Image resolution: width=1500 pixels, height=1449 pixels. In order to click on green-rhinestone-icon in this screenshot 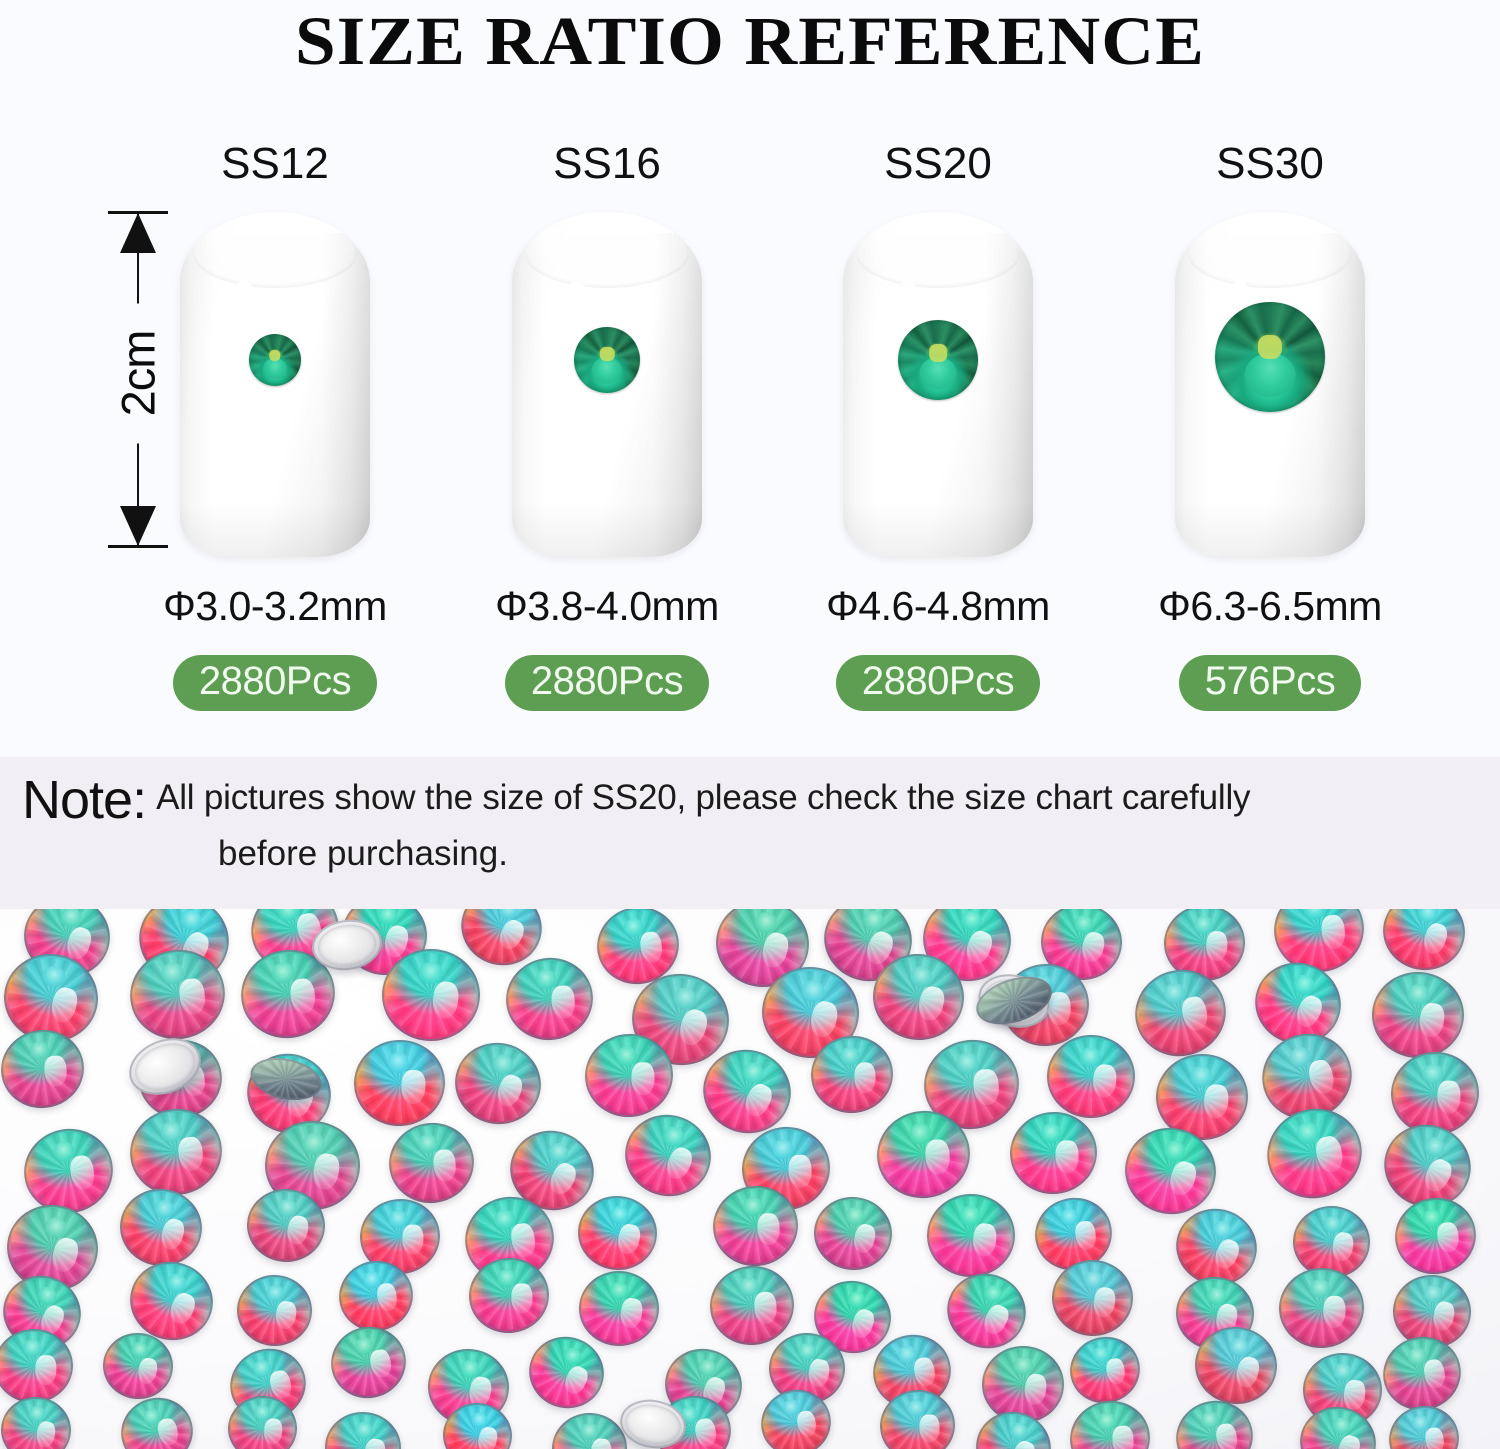, I will do `click(938, 360)`.